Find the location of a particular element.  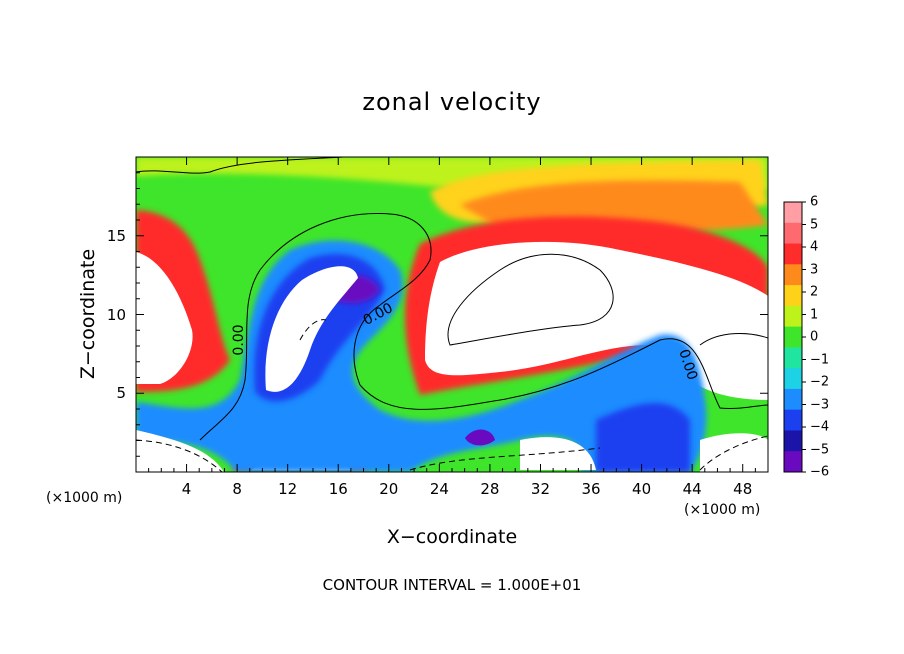

colorbar-label: 0 is located at coordinates (814, 337).